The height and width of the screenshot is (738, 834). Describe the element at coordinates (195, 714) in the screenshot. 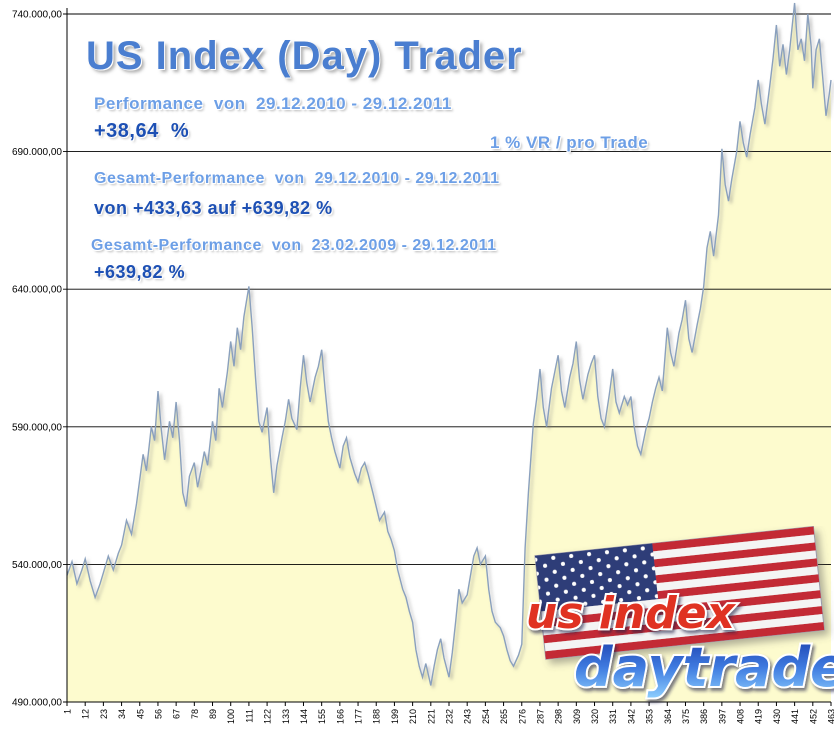

I see `x-tick-label: 78` at that location.